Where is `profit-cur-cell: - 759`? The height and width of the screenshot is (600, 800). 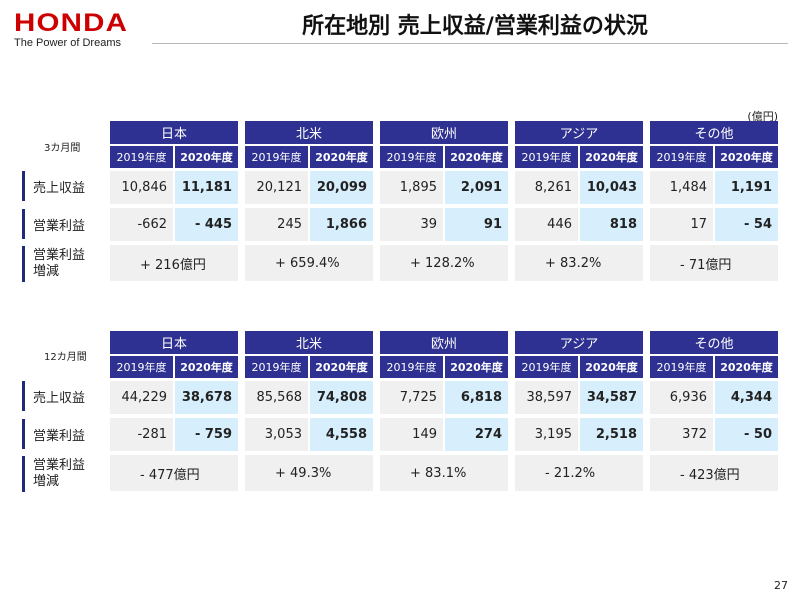 profit-cur-cell: - 759 is located at coordinates (206, 434).